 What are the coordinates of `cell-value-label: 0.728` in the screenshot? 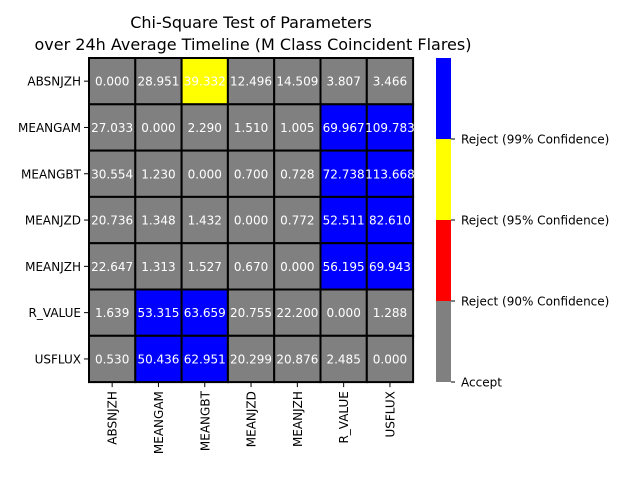 It's located at (297, 174).